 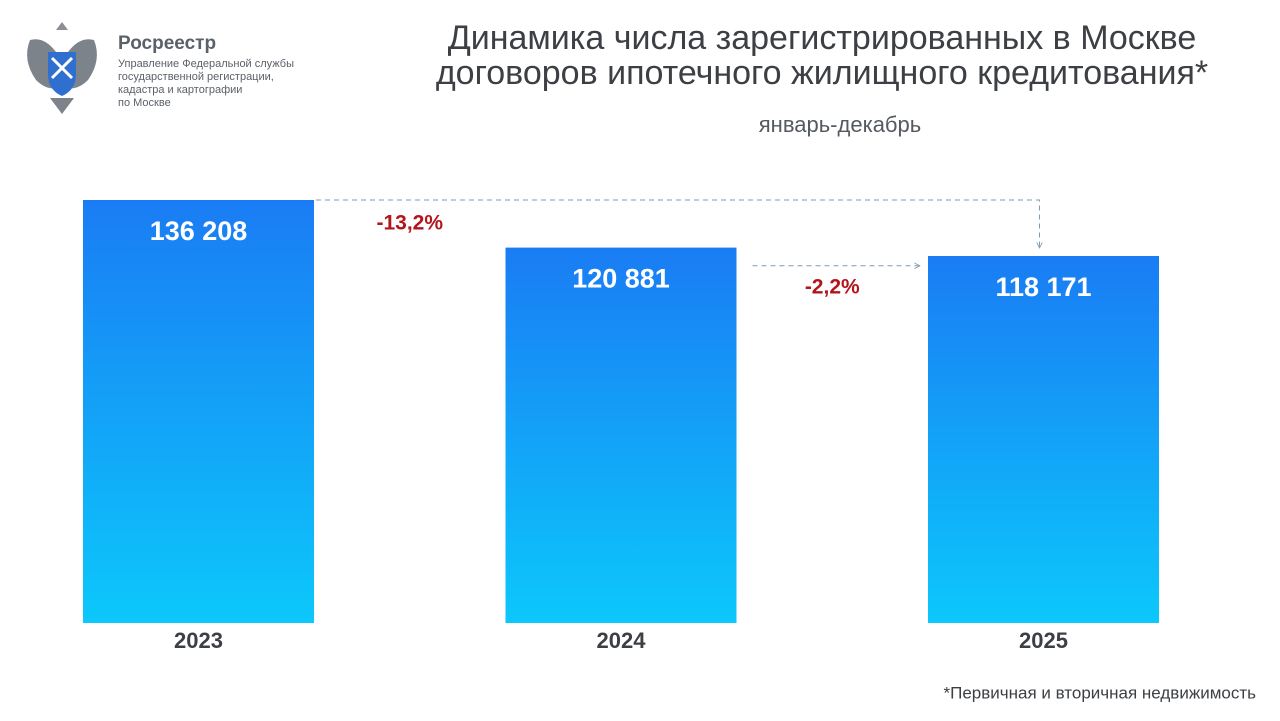 I want to click on logo-line: Управление Федеральной службы, so click(x=206, y=64).